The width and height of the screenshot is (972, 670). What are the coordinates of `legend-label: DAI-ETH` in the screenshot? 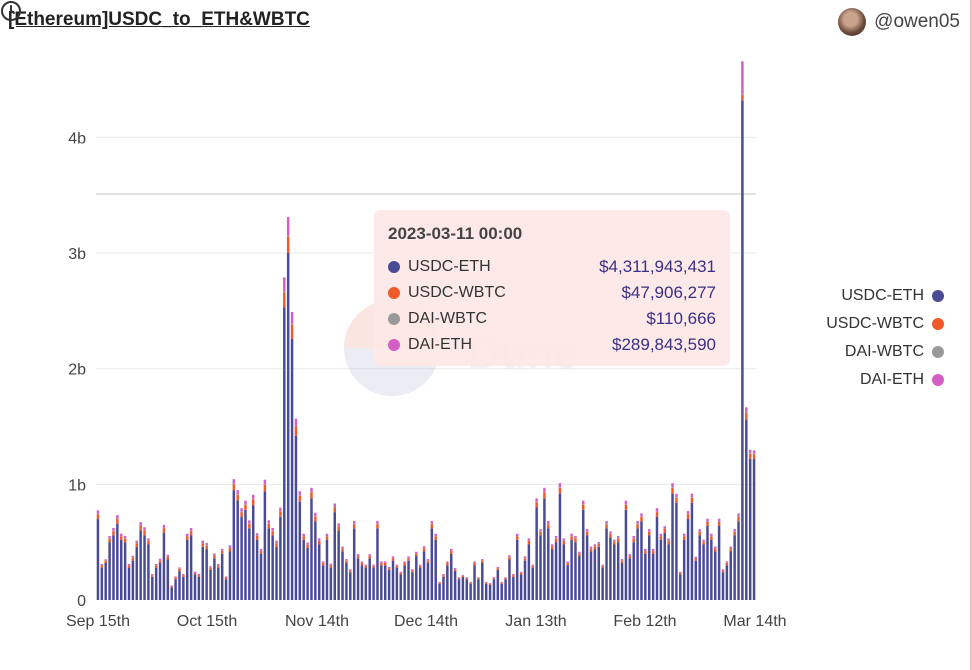 It's located at (892, 379).